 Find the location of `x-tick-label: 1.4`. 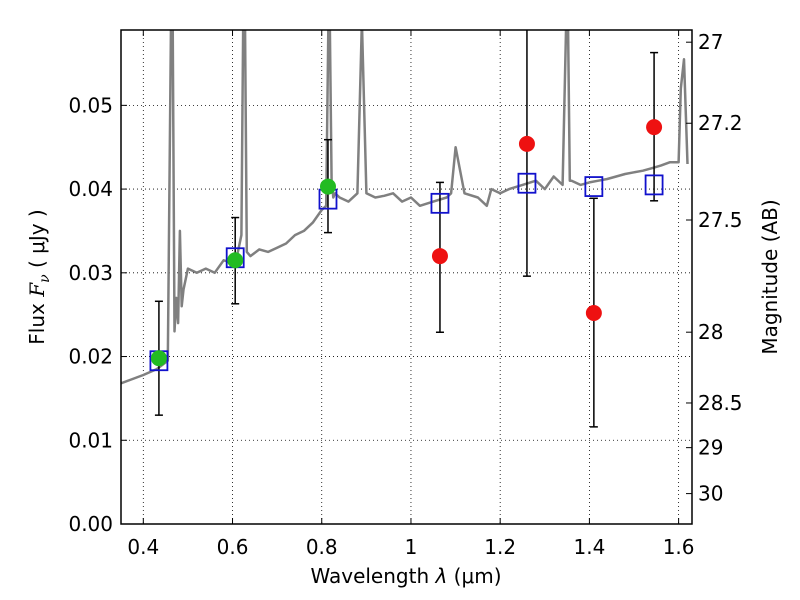

x-tick-label: 1.4 is located at coordinates (589, 547).